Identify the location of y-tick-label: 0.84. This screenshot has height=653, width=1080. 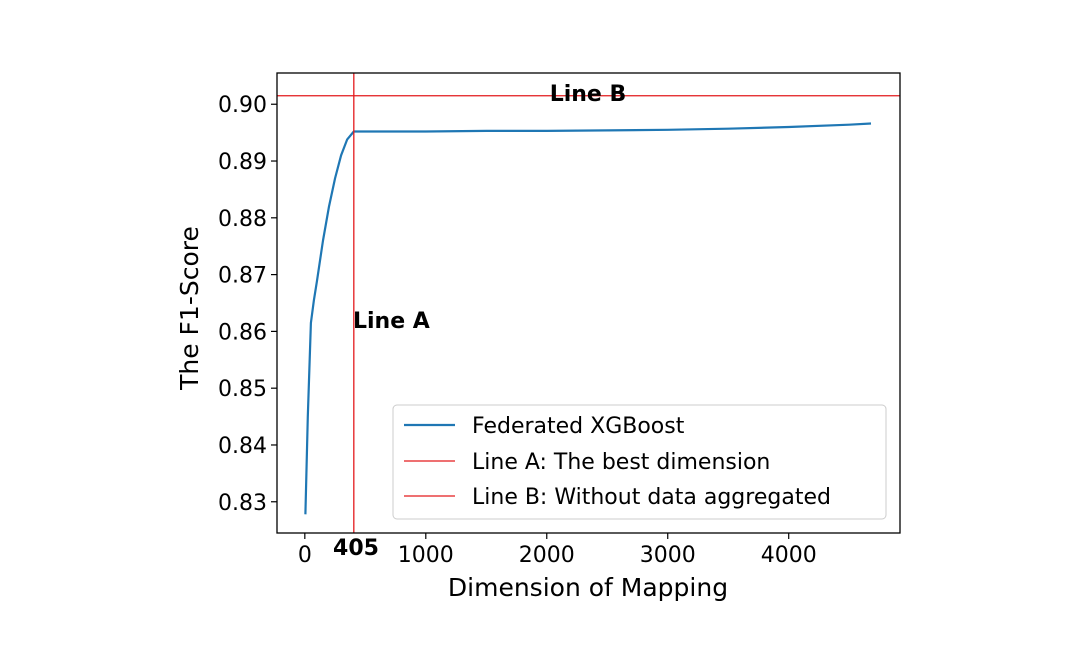
(242, 446).